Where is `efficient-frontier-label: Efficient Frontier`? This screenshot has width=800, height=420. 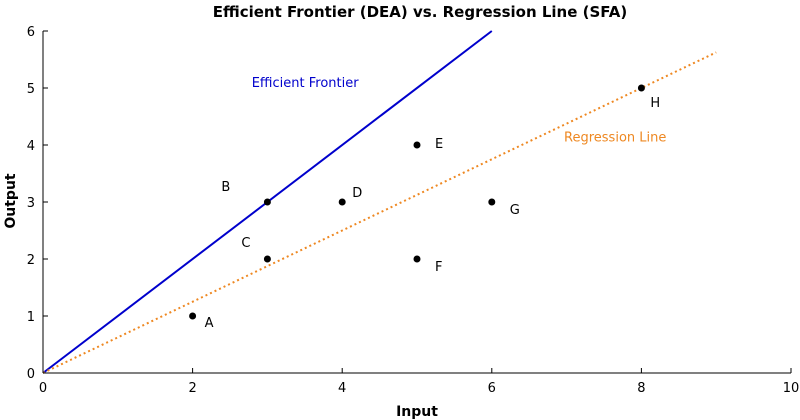 efficient-frontier-label: Efficient Frontier is located at coordinates (305, 83).